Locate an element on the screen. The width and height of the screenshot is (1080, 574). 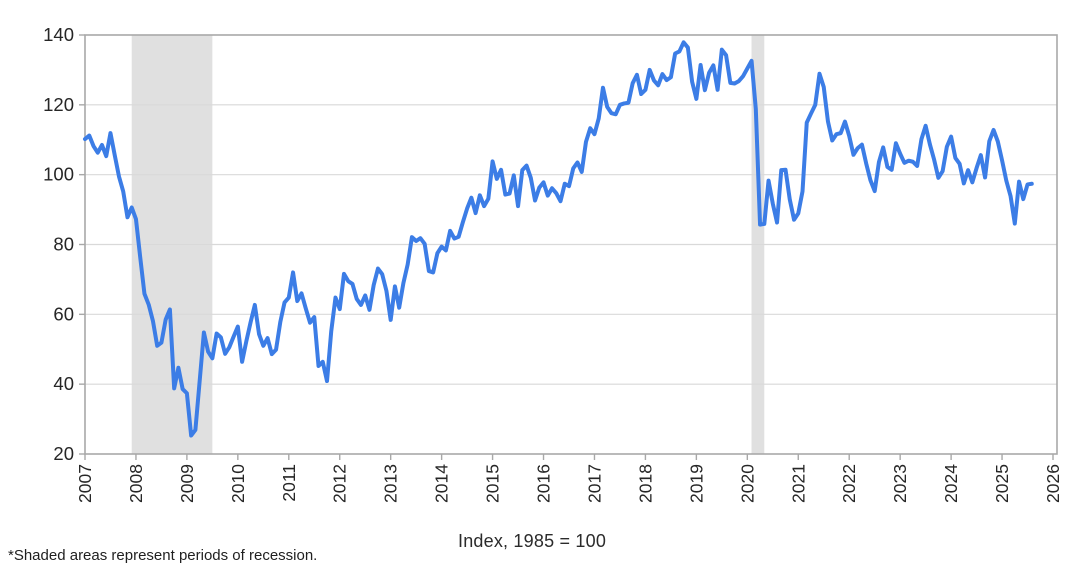
y-axis-label: 100 is located at coordinates (58, 174).